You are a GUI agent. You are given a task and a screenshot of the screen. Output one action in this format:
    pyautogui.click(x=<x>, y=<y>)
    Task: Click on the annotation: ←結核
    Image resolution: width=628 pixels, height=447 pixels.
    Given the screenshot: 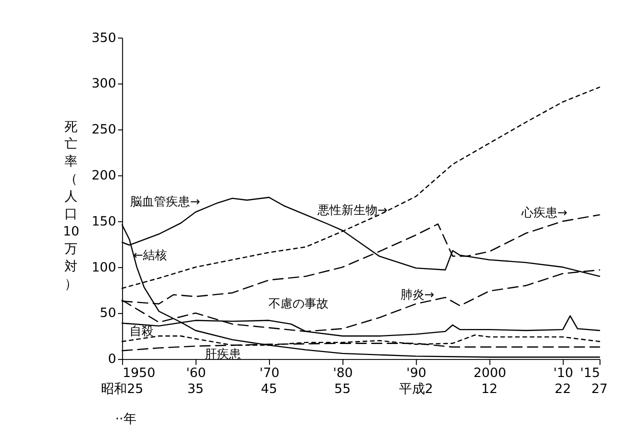 What is the action you would take?
    pyautogui.click(x=150, y=255)
    